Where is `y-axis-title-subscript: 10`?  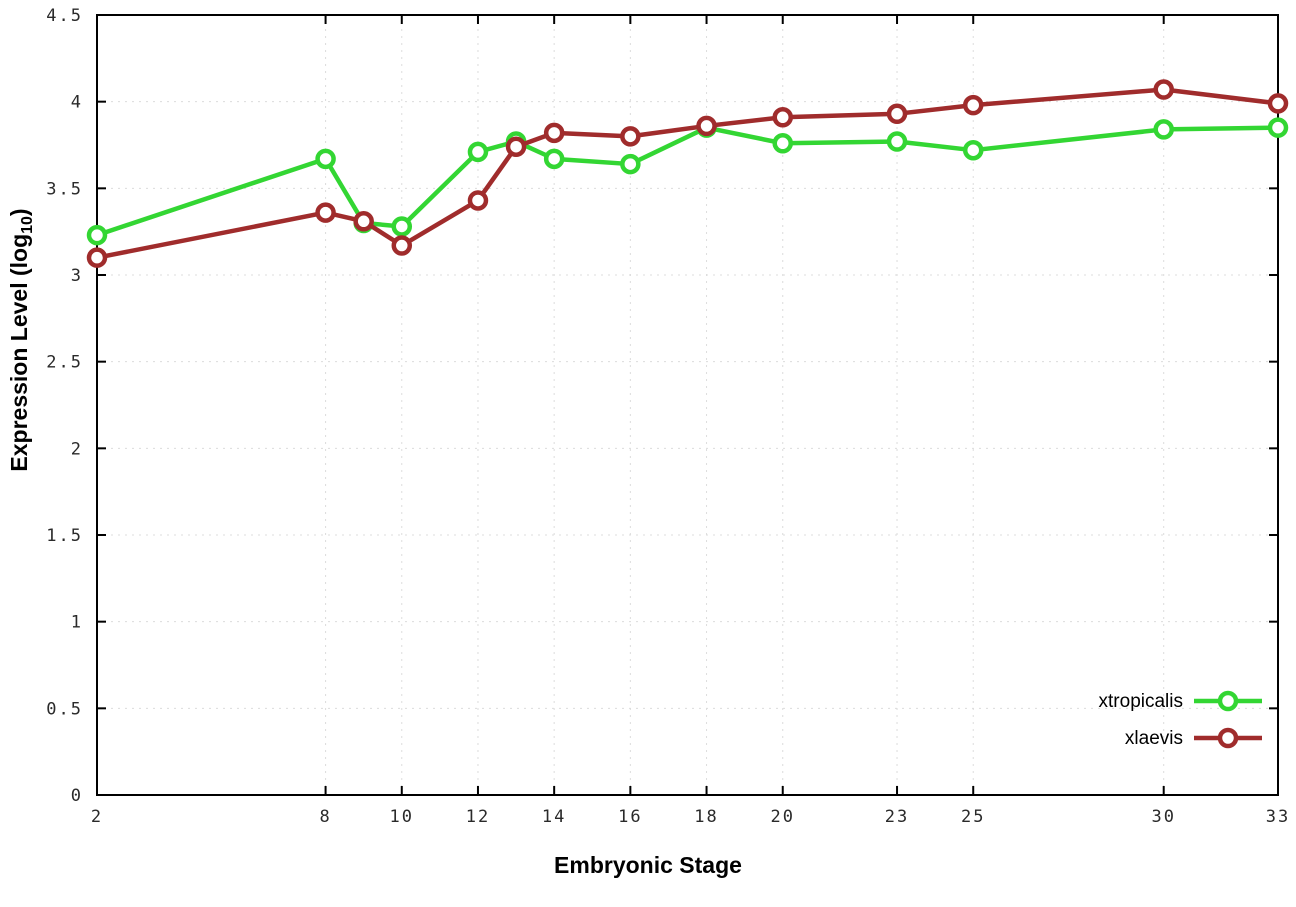
y-axis-title-subscript: 10 is located at coordinates (27, 225).